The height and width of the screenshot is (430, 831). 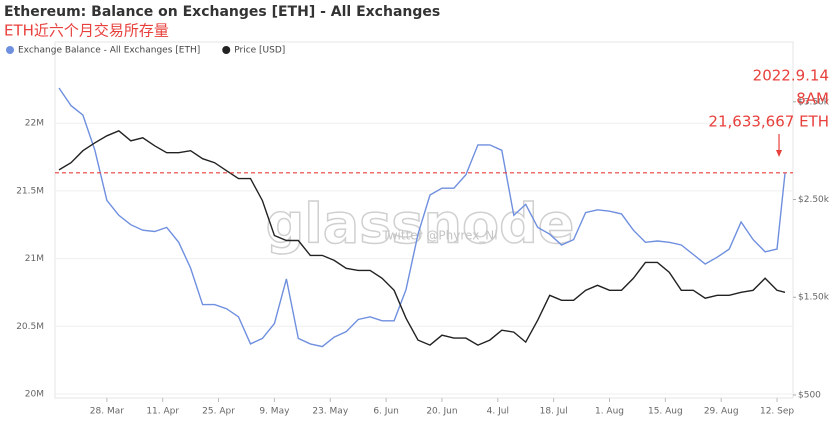 What do you see at coordinates (609, 412) in the screenshot?
I see `x-tick-label: 1. Aug` at bounding box center [609, 412].